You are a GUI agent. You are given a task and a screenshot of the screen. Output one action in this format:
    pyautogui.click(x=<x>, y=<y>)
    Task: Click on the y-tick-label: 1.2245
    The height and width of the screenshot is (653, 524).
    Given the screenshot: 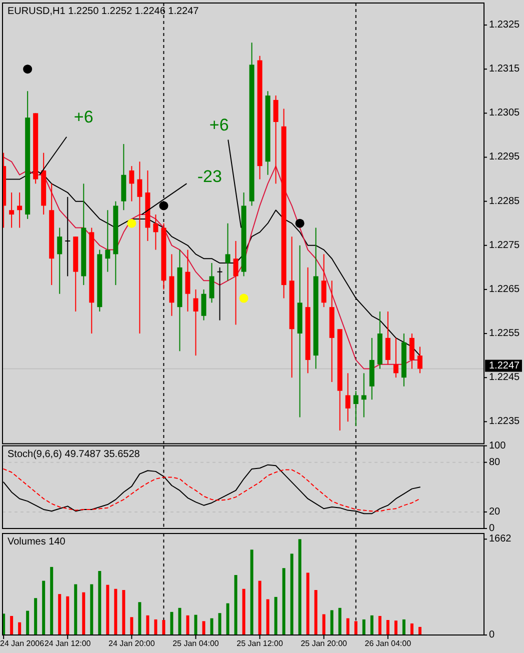 What is the action you would take?
    pyautogui.click(x=504, y=378)
    